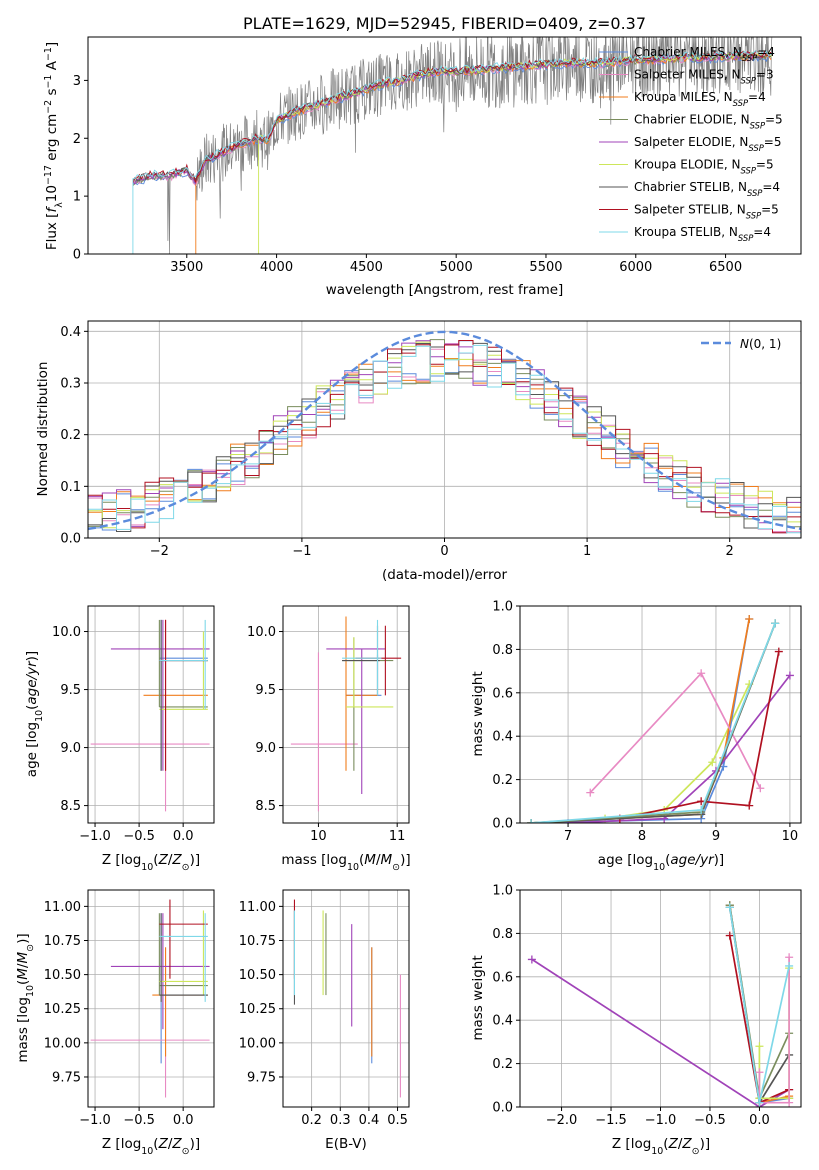 The height and width of the screenshot is (1170, 819). Describe the element at coordinates (34, 714) in the screenshot. I see `age-z-ylabel: age [log10(age/yr)]` at that location.